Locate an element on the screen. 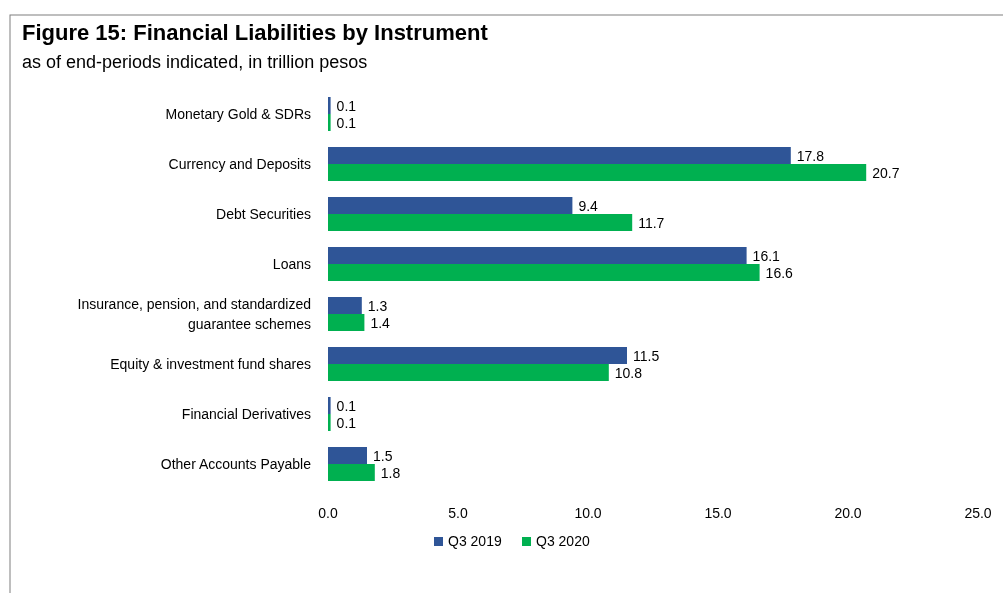 Image resolution: width=1003 pixels, height=593 pixels. data-label: 1.3 is located at coordinates (377, 305).